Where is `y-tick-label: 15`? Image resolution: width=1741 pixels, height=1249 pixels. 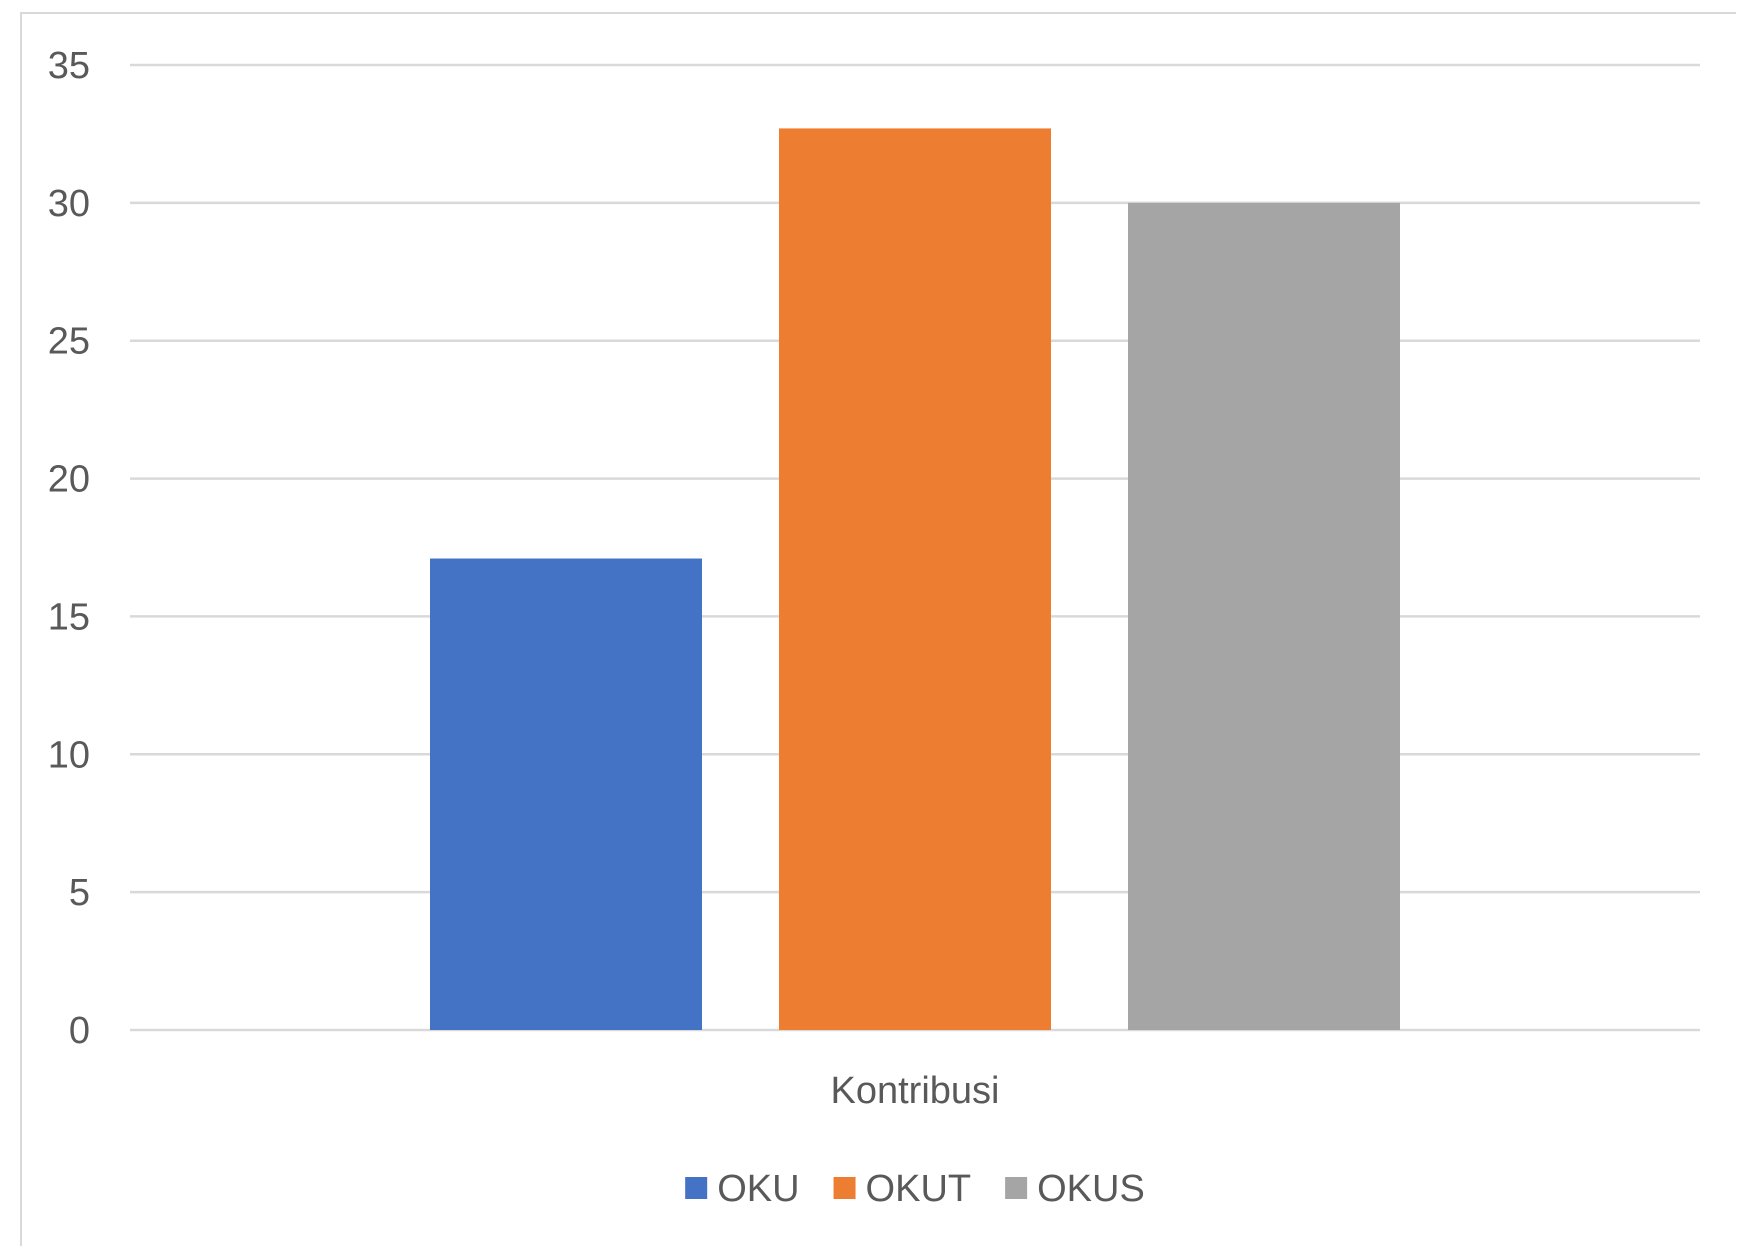
y-tick-label: 15 is located at coordinates (69, 617).